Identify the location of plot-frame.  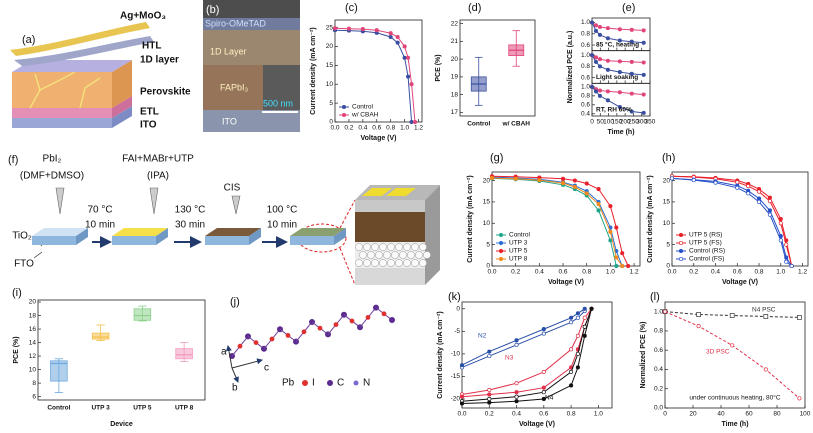
(566, 219).